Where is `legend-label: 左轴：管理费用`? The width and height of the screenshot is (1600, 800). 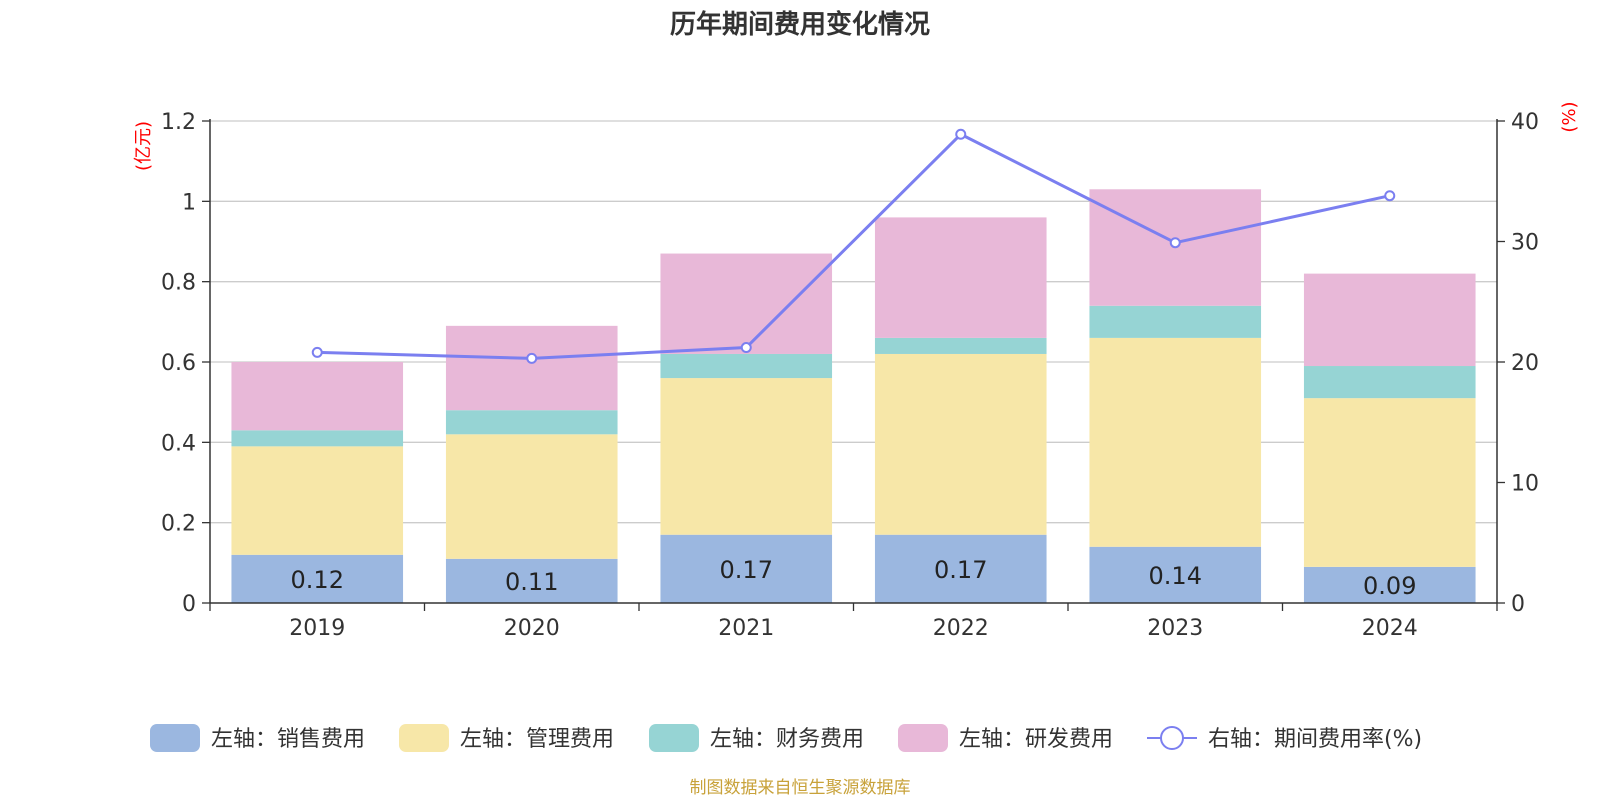
legend-label: 左轴：管理费用 is located at coordinates (537, 739).